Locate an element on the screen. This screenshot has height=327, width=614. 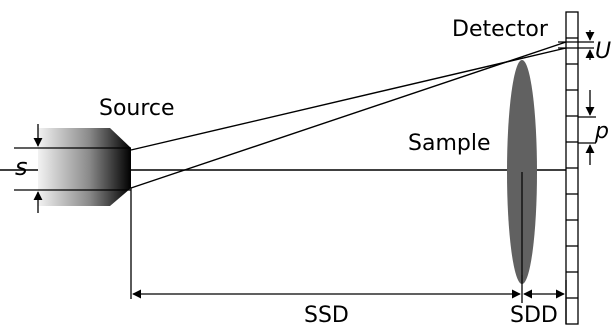
sdd-label: SDD is located at coordinates (534, 315).